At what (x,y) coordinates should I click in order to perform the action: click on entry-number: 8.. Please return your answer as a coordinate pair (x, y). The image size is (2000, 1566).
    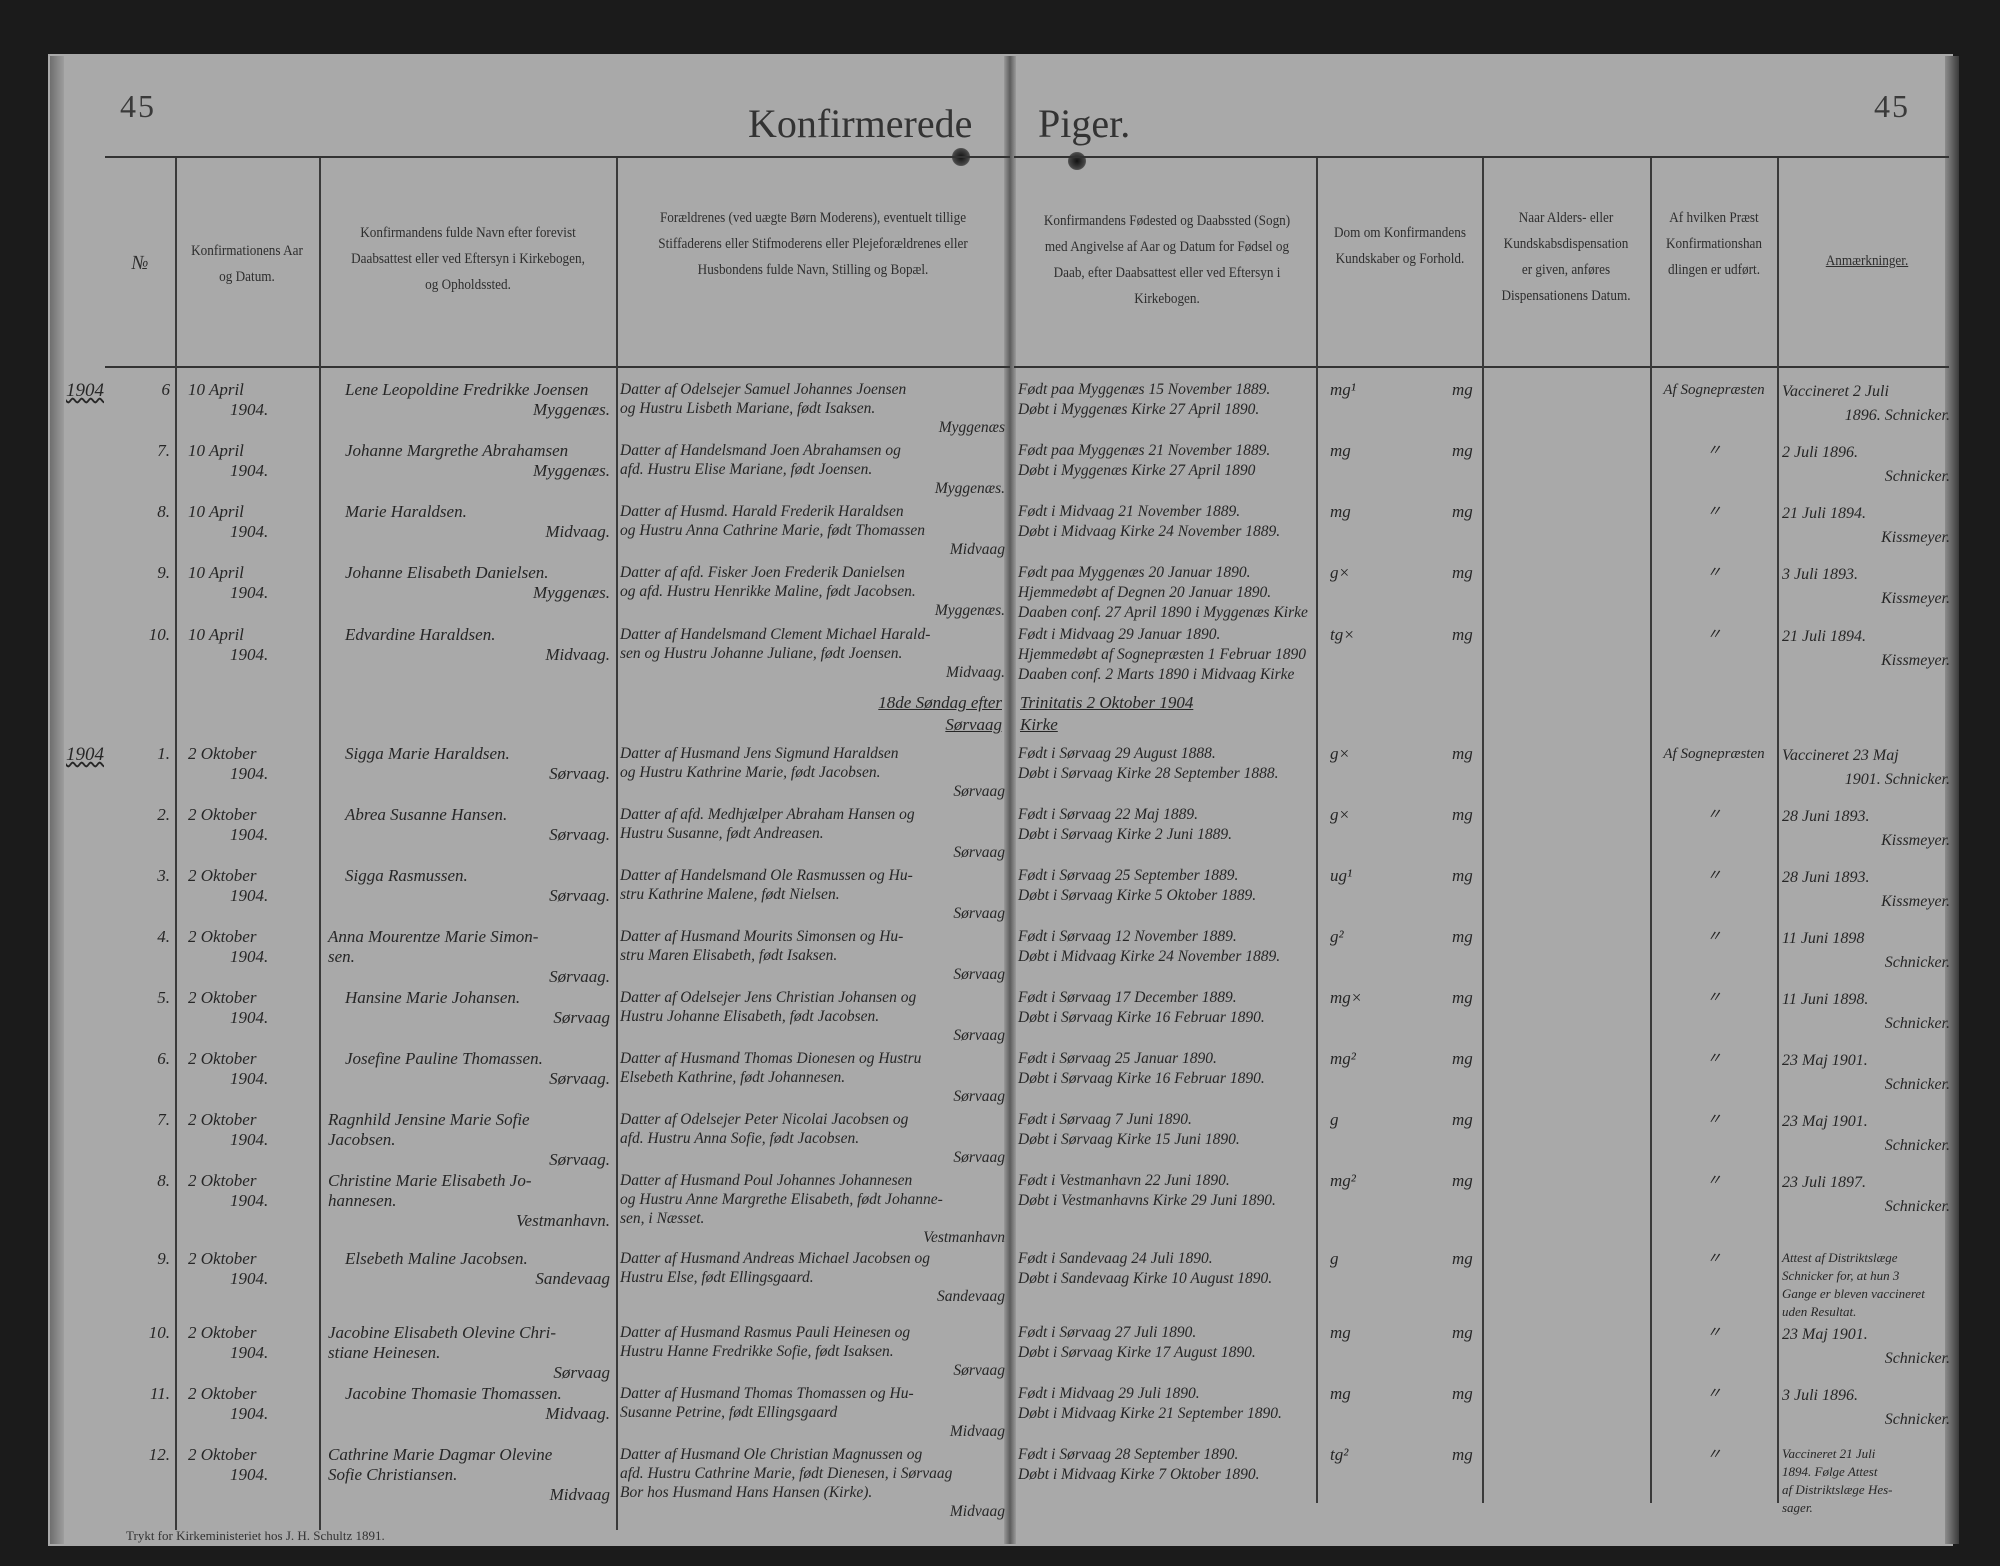
    Looking at the image, I should click on (163, 511).